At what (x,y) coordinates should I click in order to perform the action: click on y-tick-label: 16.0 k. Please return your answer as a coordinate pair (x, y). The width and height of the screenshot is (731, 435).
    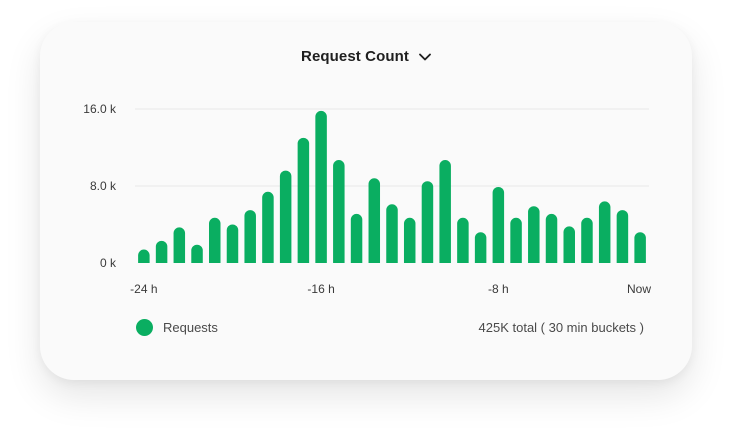
    Looking at the image, I should click on (100, 109).